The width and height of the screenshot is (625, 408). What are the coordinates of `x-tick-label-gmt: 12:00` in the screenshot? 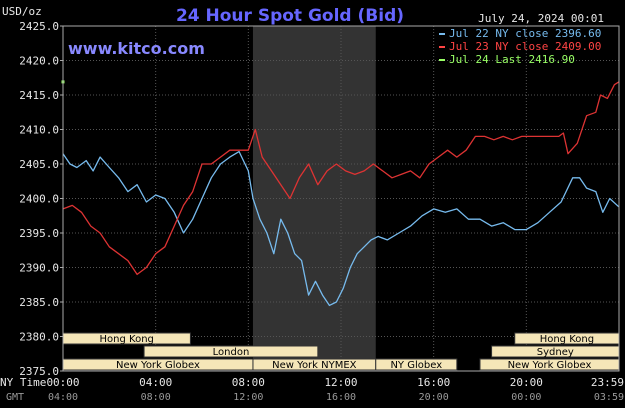 It's located at (248, 397).